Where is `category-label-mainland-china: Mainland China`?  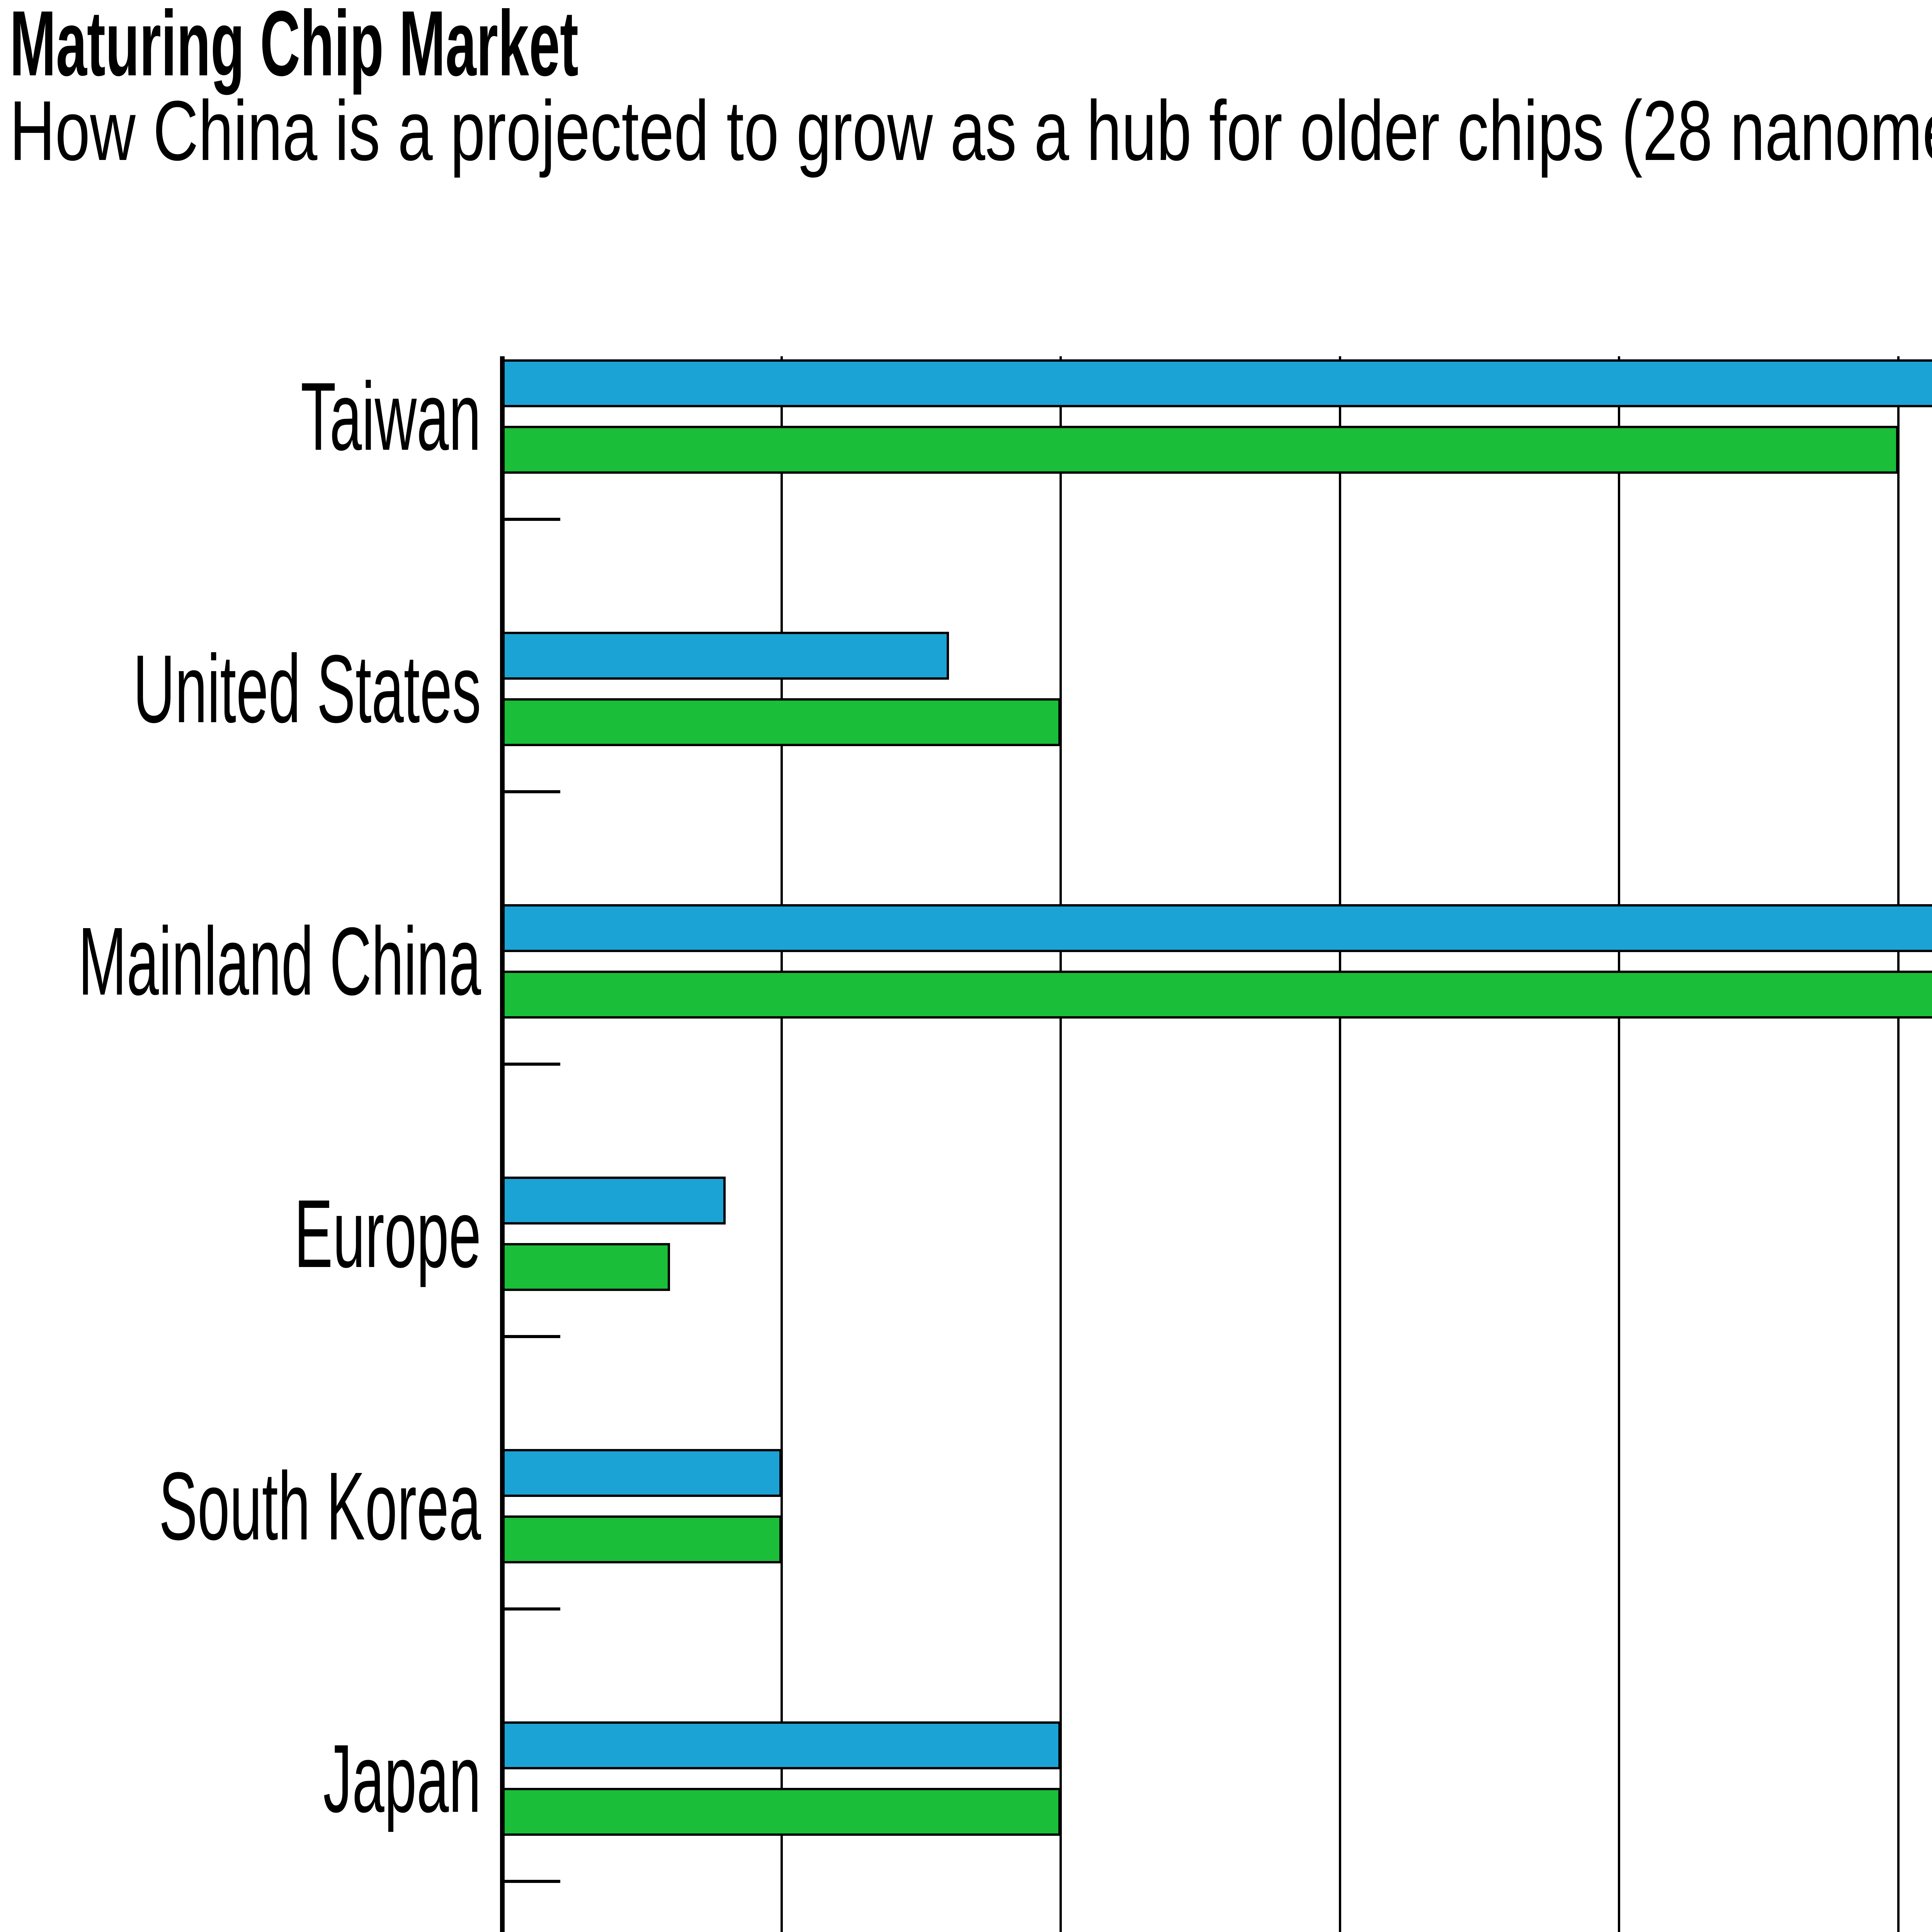 category-label-mainland-china: Mainland China is located at coordinates (280, 961).